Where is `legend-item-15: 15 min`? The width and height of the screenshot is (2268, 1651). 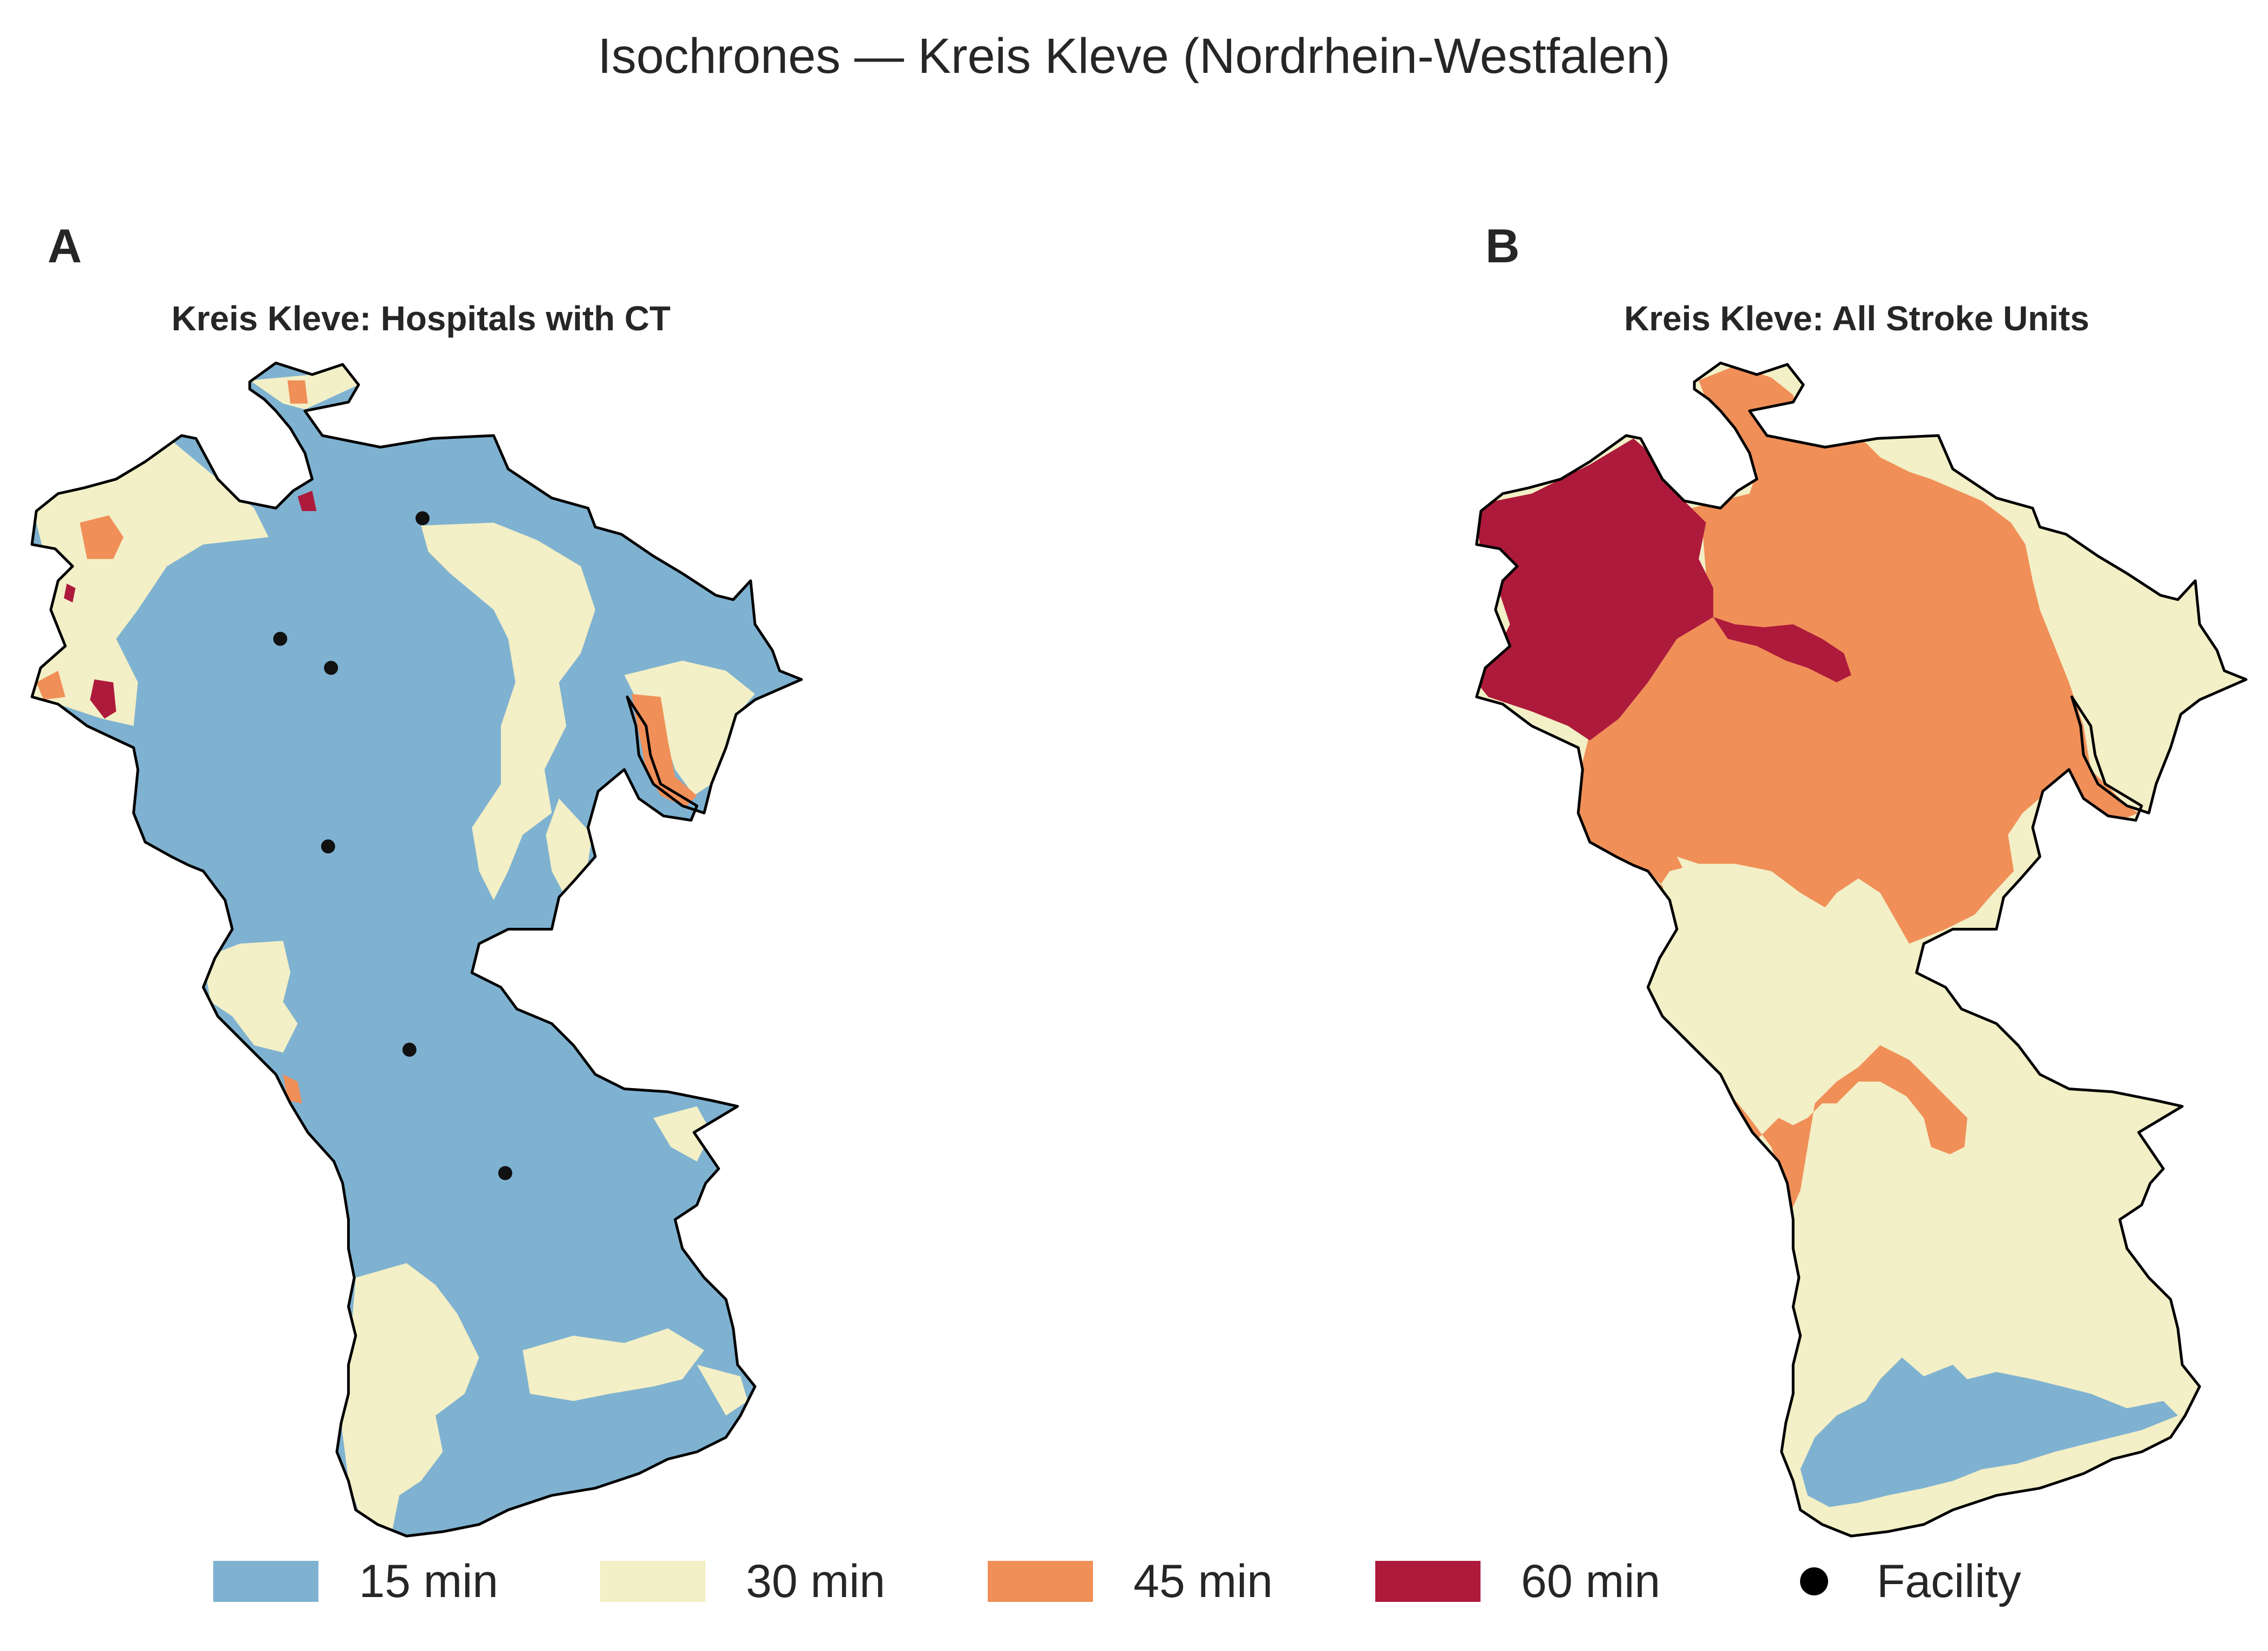 legend-item-15: 15 min is located at coordinates (355, 1581).